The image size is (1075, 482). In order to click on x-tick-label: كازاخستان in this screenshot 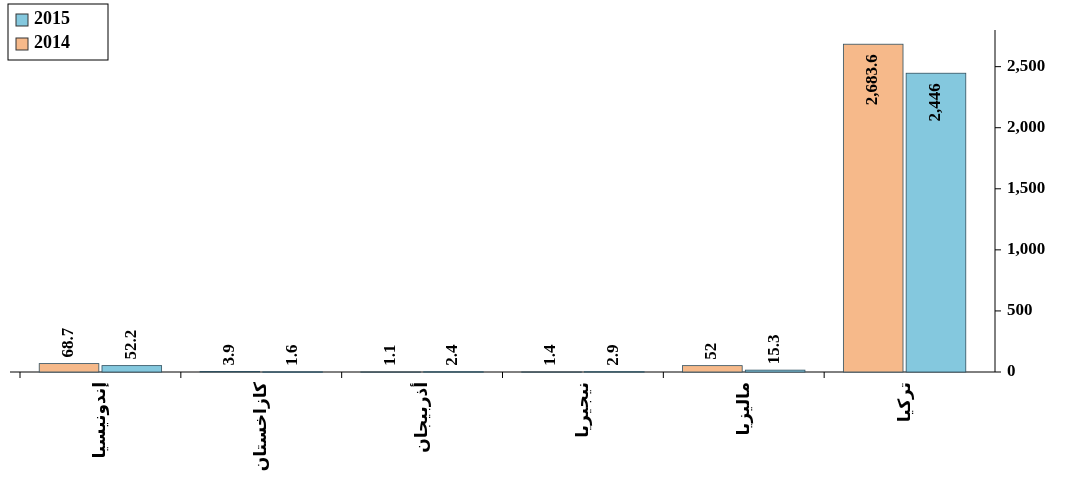, I will do `click(260, 426)`.